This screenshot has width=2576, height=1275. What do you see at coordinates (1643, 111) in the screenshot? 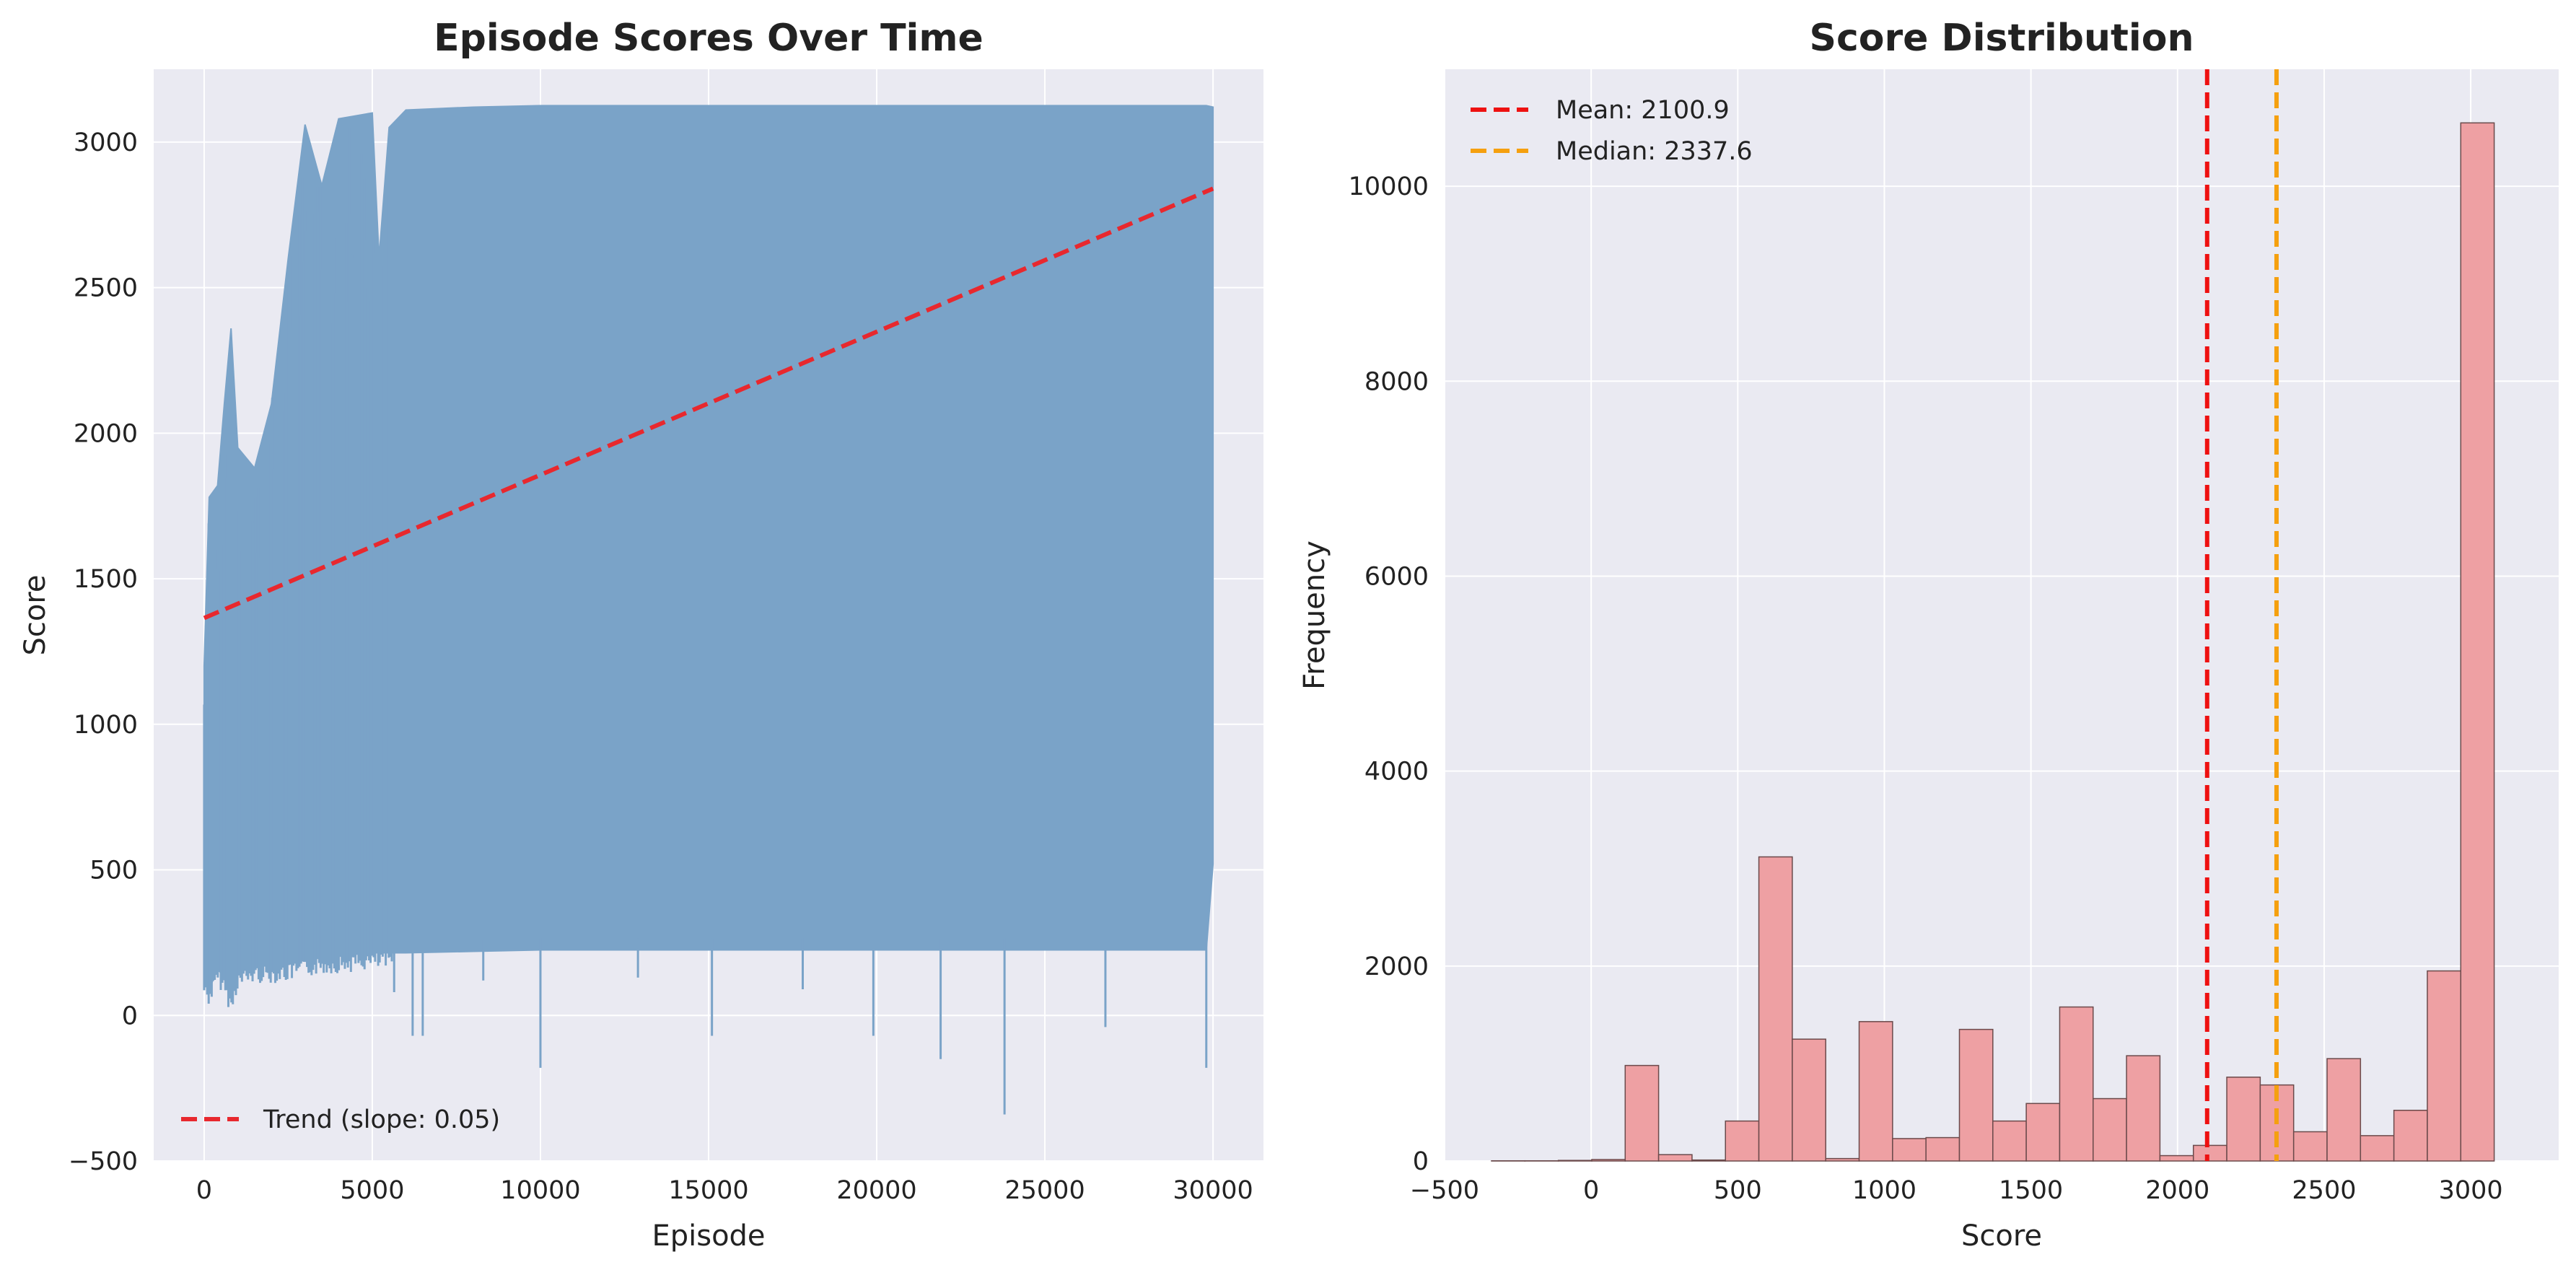
I see `legend-label-mean: Mean: 2100.9` at bounding box center [1643, 111].